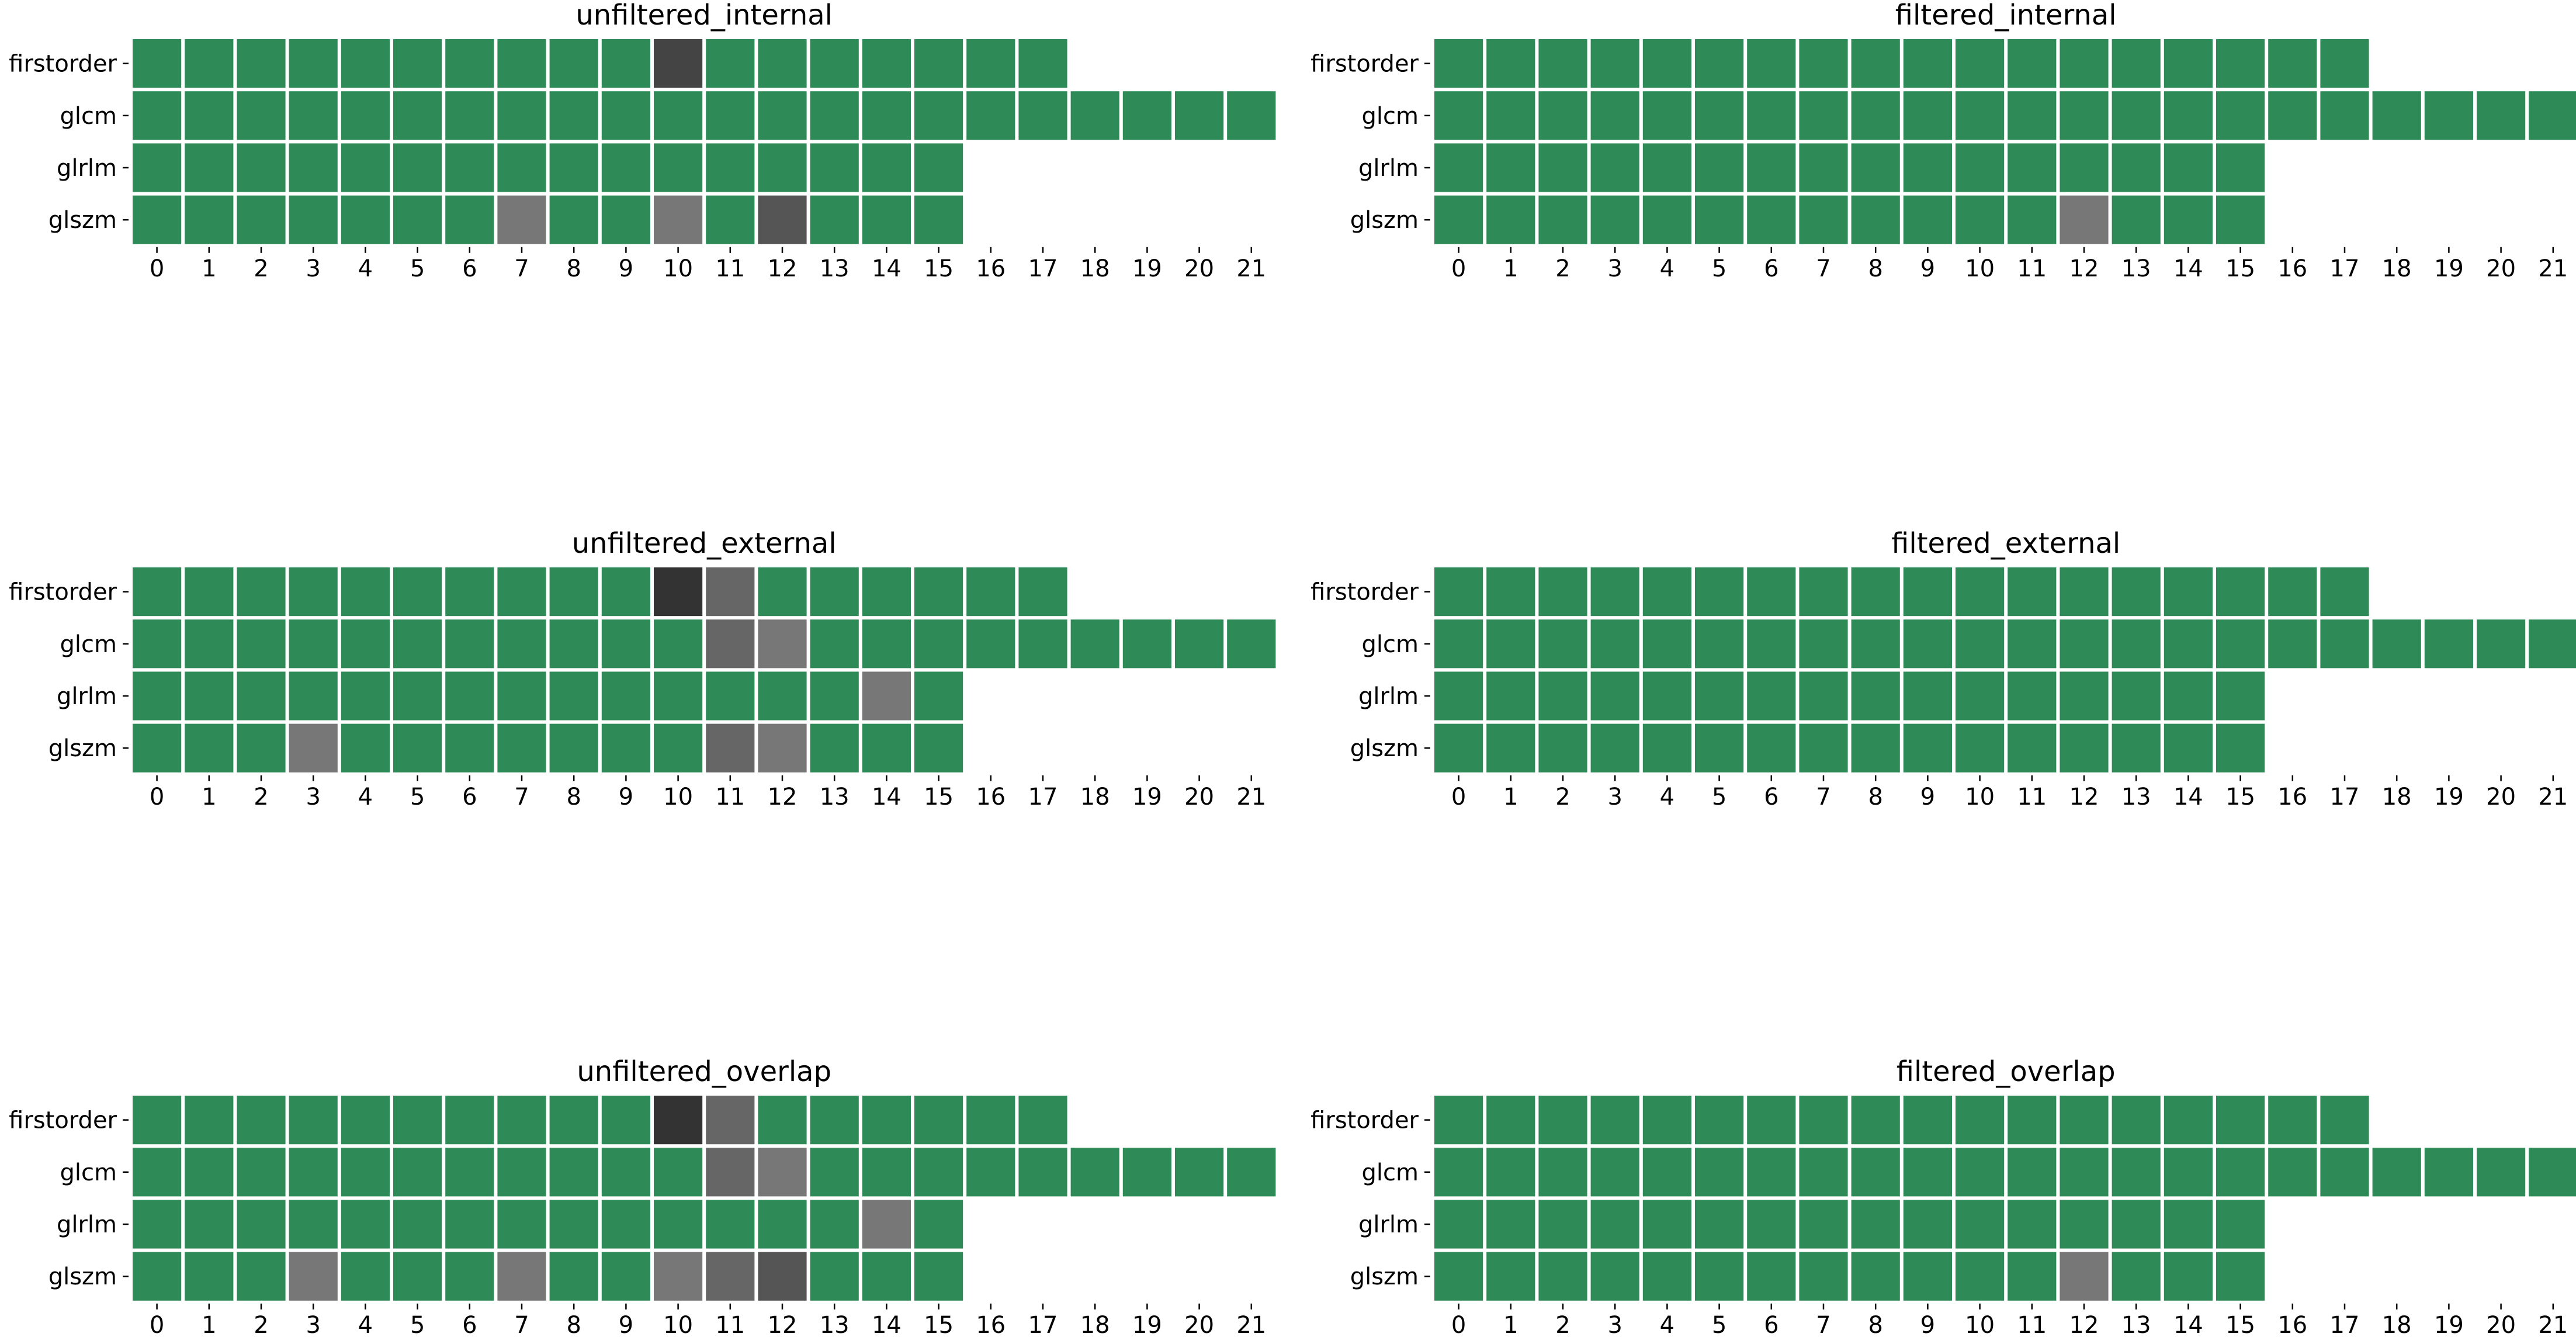 The image size is (2576, 1344). What do you see at coordinates (88, 1172) in the screenshot?
I see `y-tick-label-glcm: glcm` at bounding box center [88, 1172].